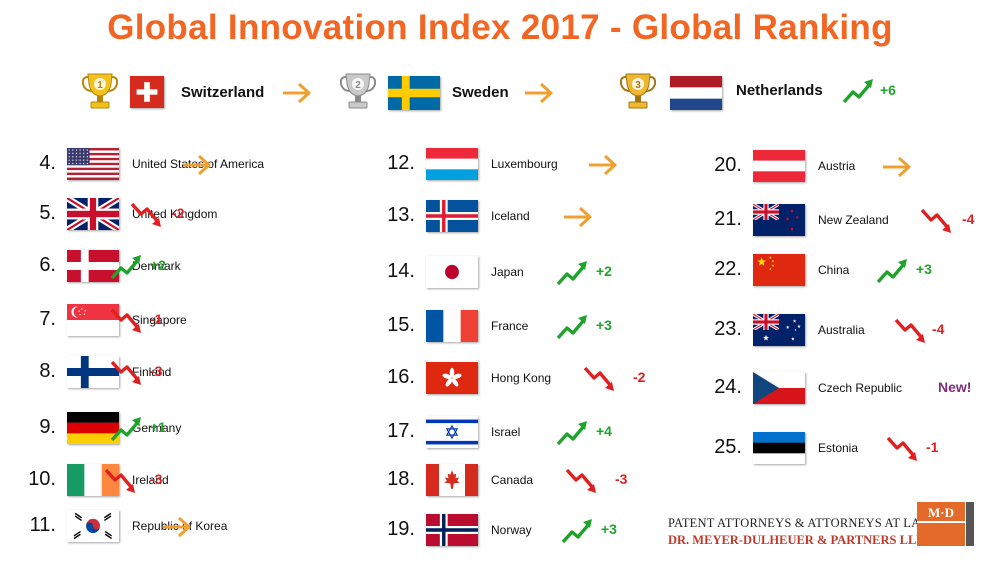 The height and width of the screenshot is (563, 1000). I want to click on rank-number: 25., so click(728, 447).